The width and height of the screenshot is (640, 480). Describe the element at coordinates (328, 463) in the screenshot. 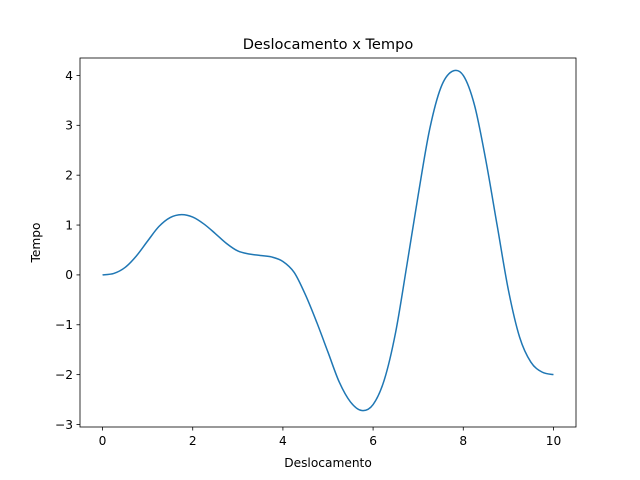

I see `x-axis-label: Deslocamento` at that location.